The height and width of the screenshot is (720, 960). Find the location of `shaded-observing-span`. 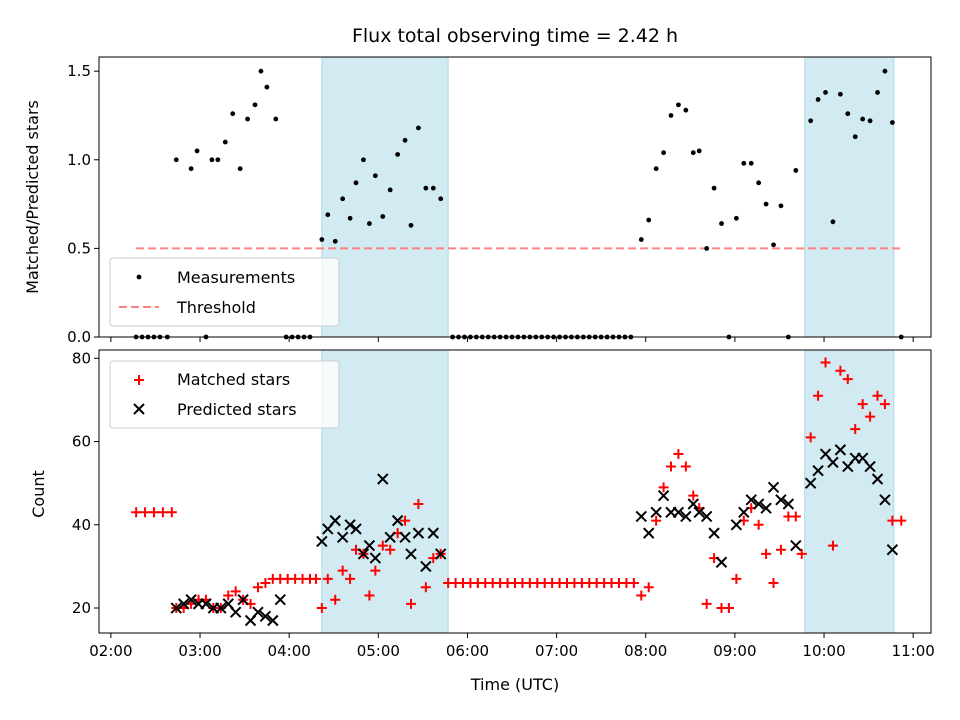

shaded-observing-span is located at coordinates (385, 197).